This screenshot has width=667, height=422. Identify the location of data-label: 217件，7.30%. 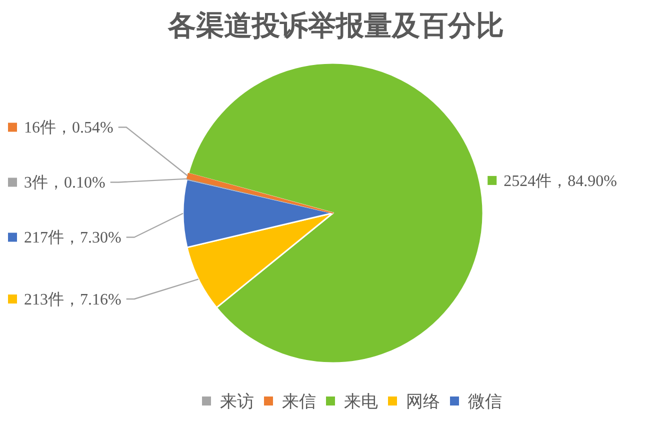
(73, 238).